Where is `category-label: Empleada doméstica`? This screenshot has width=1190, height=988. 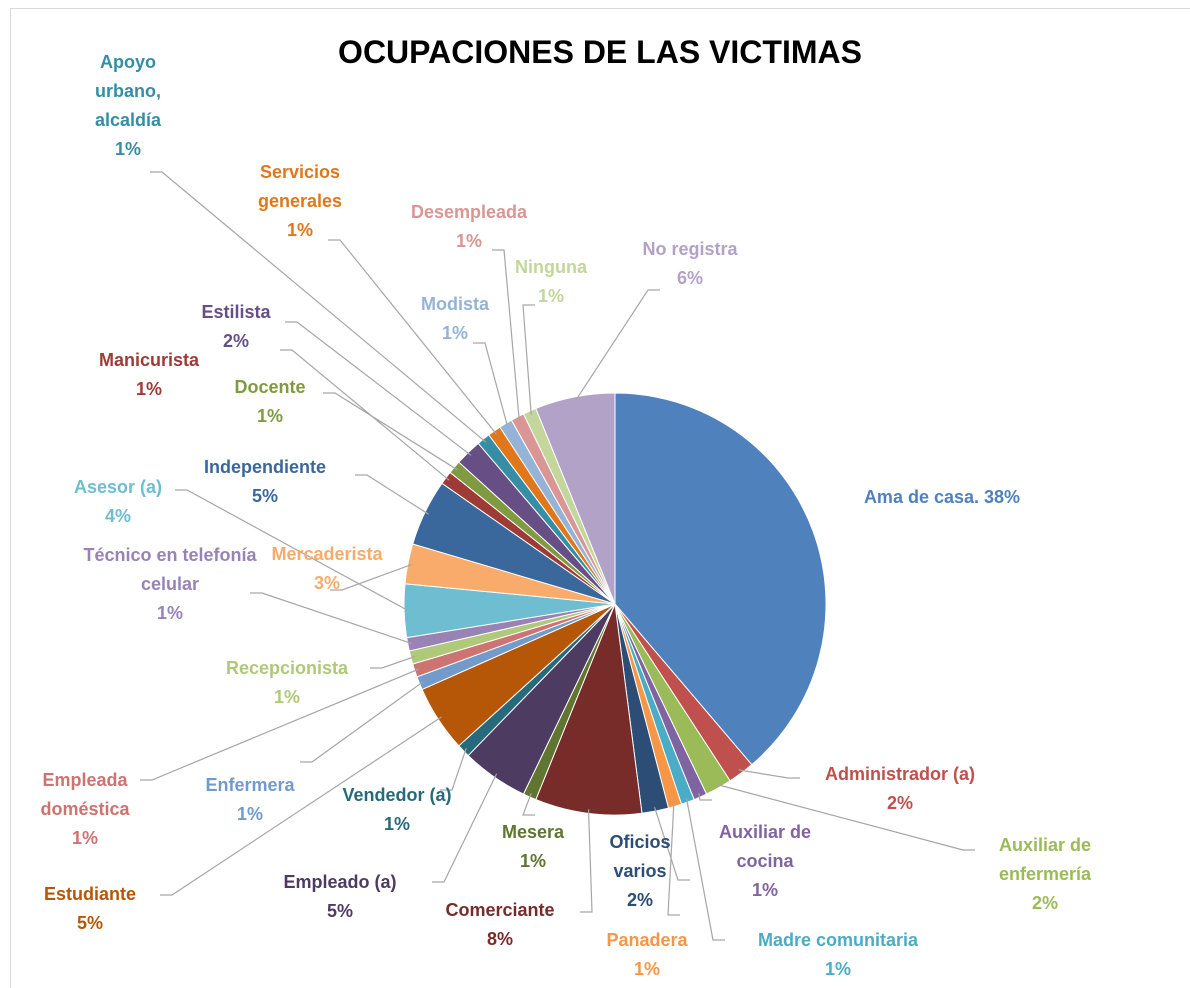 category-label: Empleada doméstica is located at coordinates (85, 794).